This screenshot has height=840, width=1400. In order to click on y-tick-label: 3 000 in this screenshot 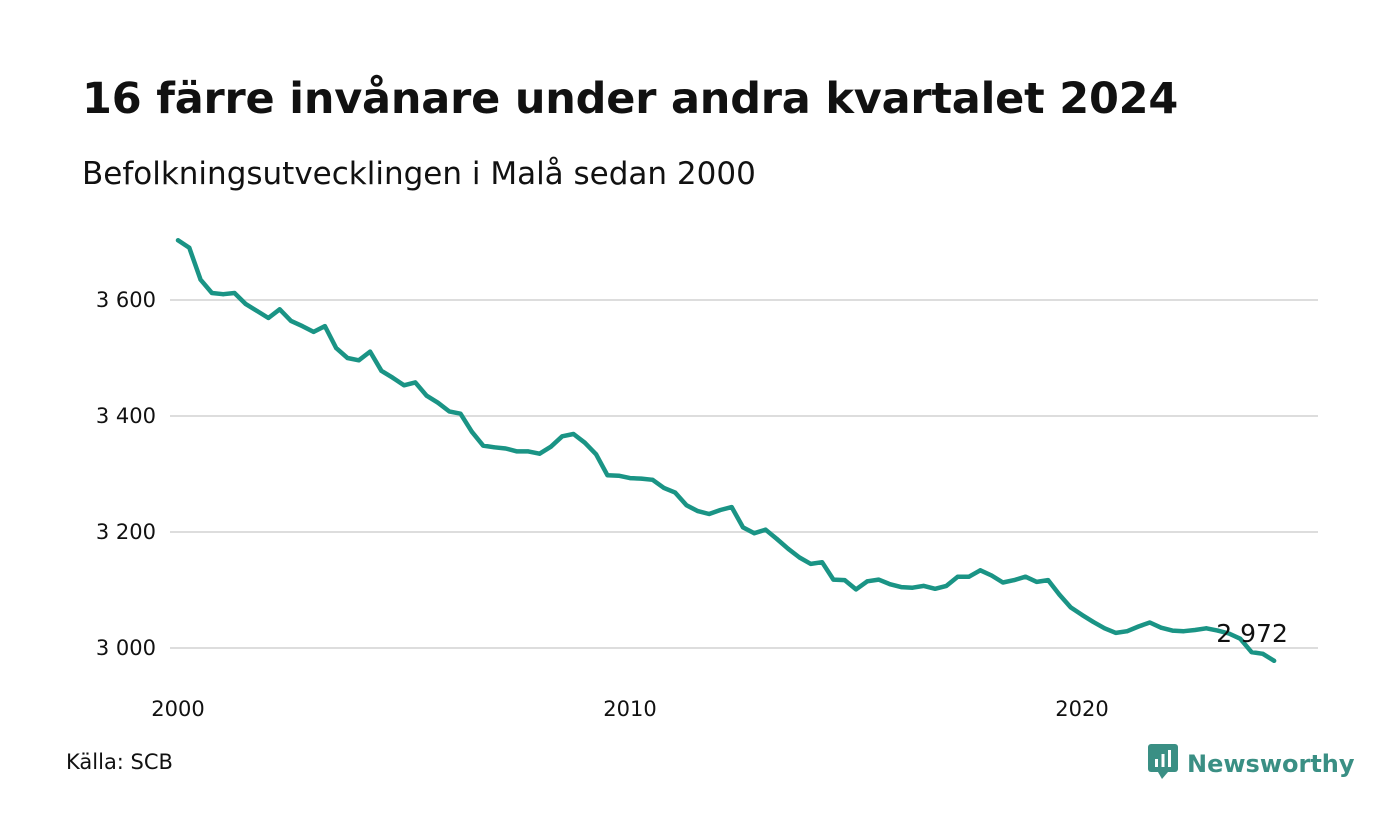, I will do `click(126, 648)`.